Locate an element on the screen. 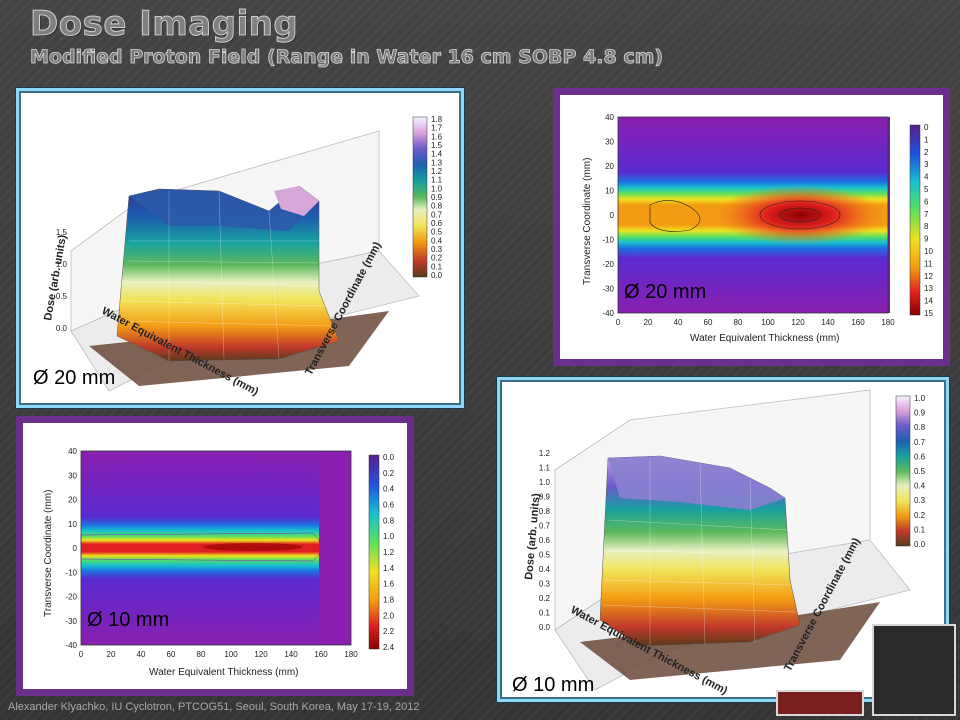 The height and width of the screenshot is (720, 960). legend-tick-label: 1 is located at coordinates (926, 139).